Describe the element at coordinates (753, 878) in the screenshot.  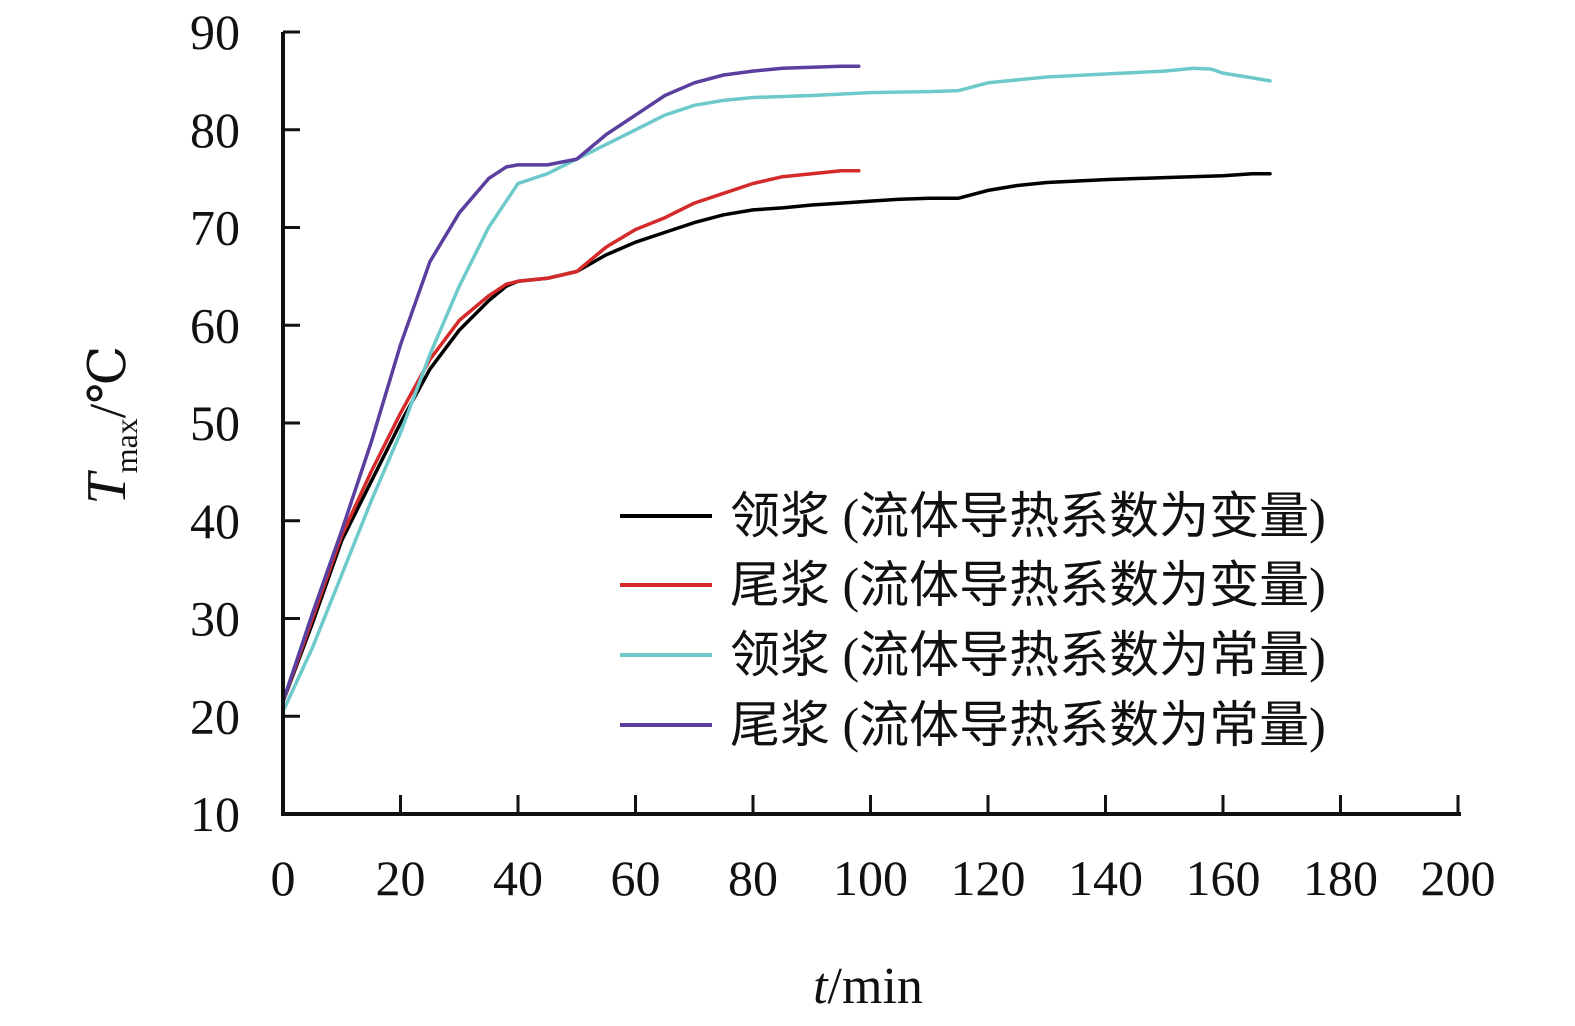
I see `x-tick-label: 80` at that location.